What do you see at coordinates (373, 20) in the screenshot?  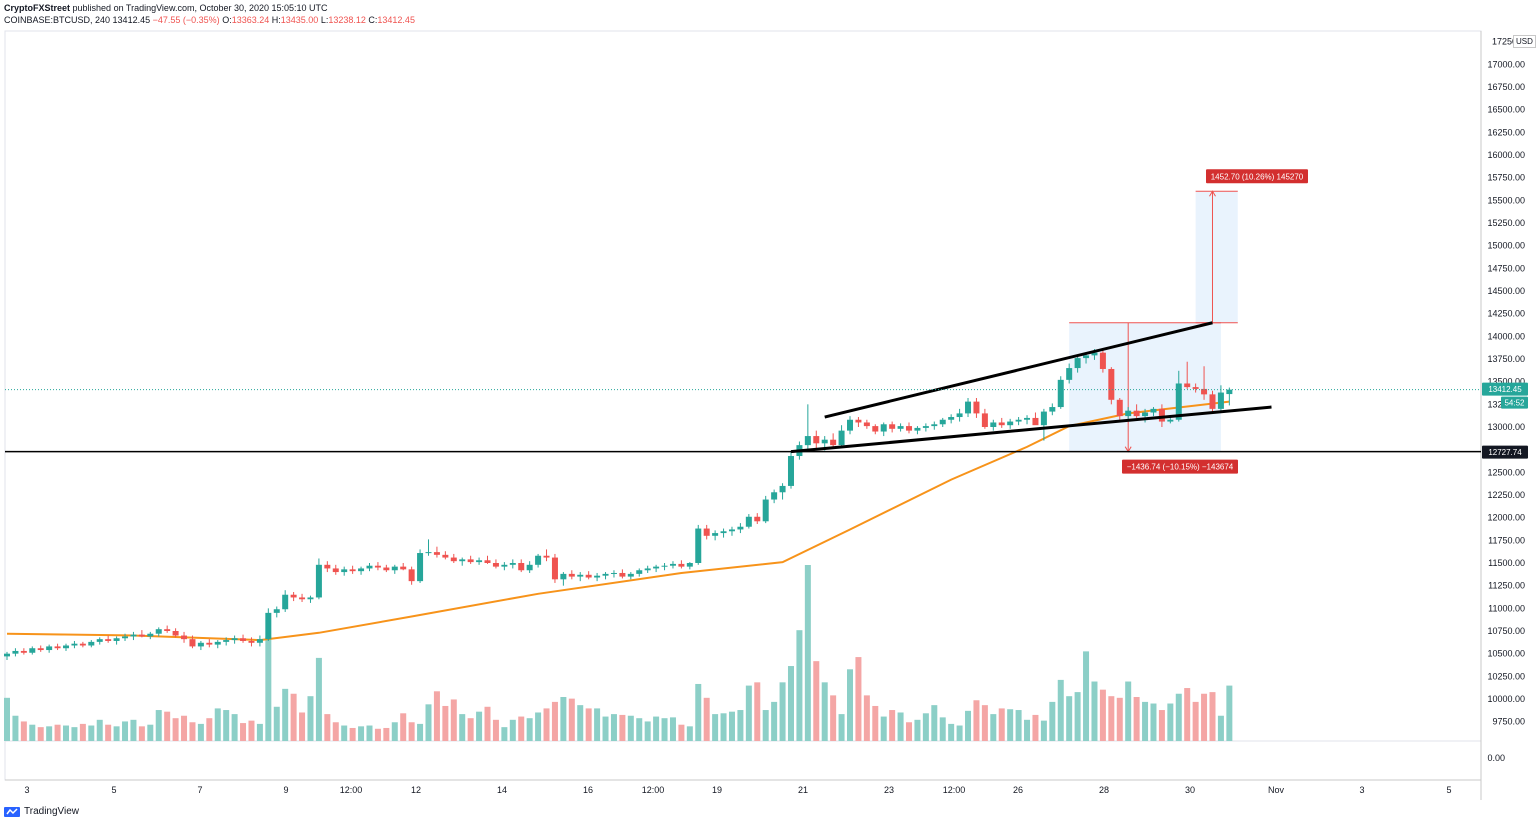 I see `close-label: C:` at bounding box center [373, 20].